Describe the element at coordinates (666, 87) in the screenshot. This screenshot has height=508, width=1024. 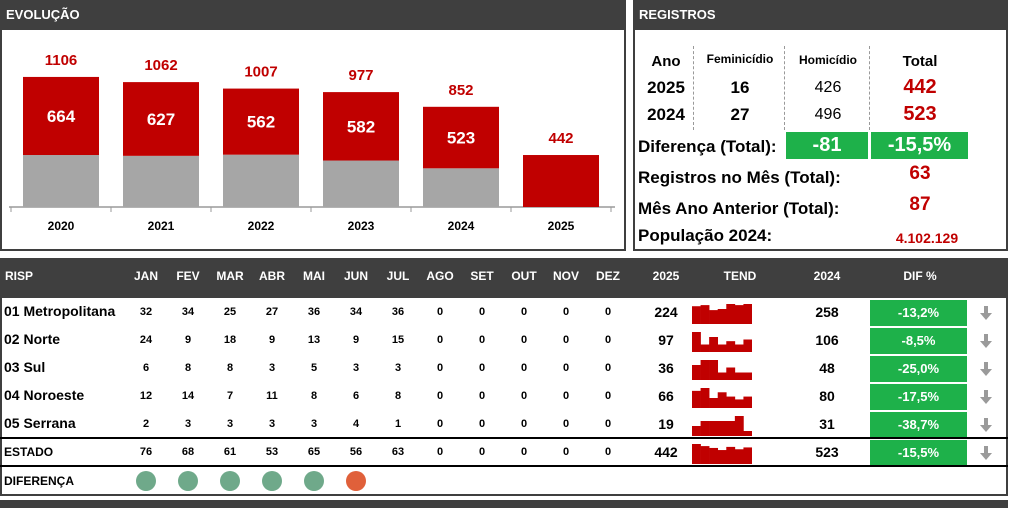
I see `reg-row1-ano: 2025` at that location.